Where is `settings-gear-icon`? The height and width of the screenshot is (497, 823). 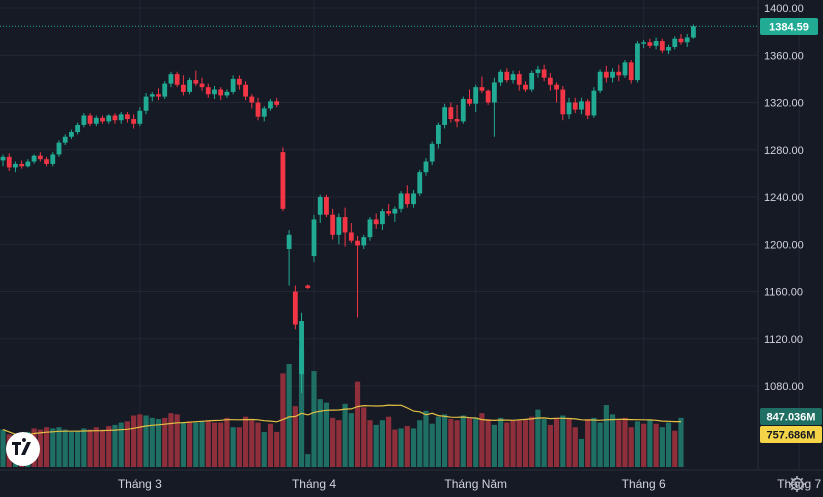
settings-gear-icon is located at coordinates (797, 484).